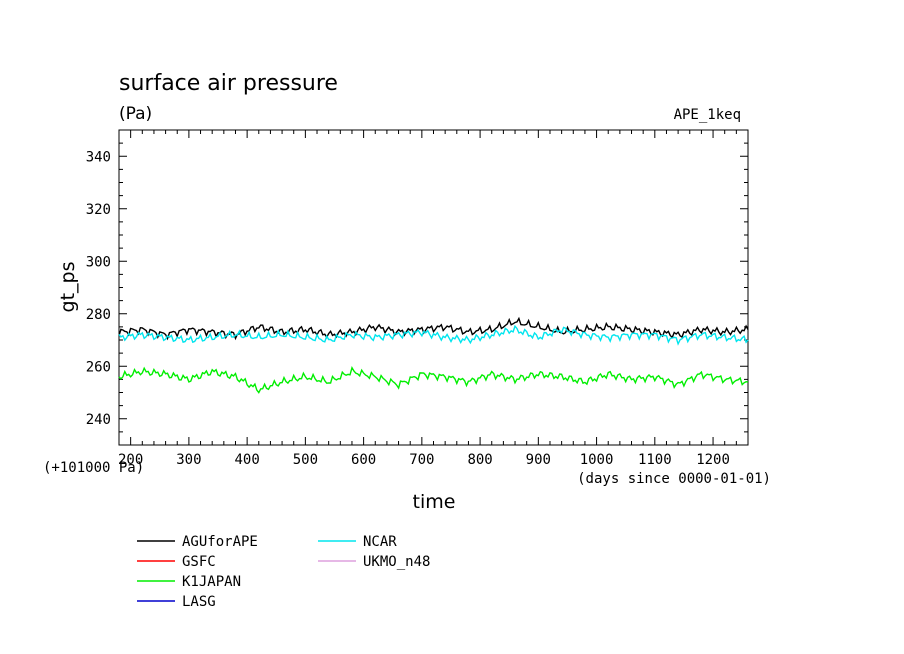 The width and height of the screenshot is (904, 654). What do you see at coordinates (135, 114) in the screenshot?
I see `chart-units: (Pa)` at bounding box center [135, 114].